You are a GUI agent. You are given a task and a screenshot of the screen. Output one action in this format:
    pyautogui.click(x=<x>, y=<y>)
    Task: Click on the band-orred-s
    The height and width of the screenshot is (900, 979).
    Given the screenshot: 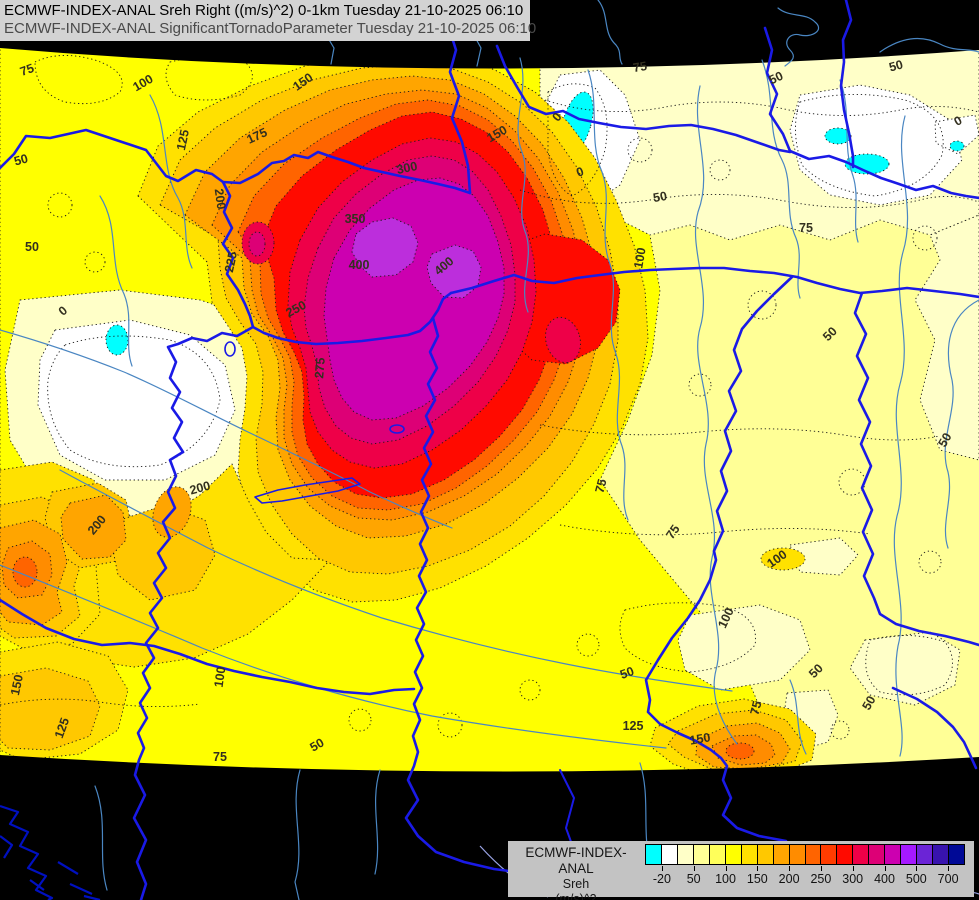 What is the action you would take?
    pyautogui.click(x=740, y=751)
    